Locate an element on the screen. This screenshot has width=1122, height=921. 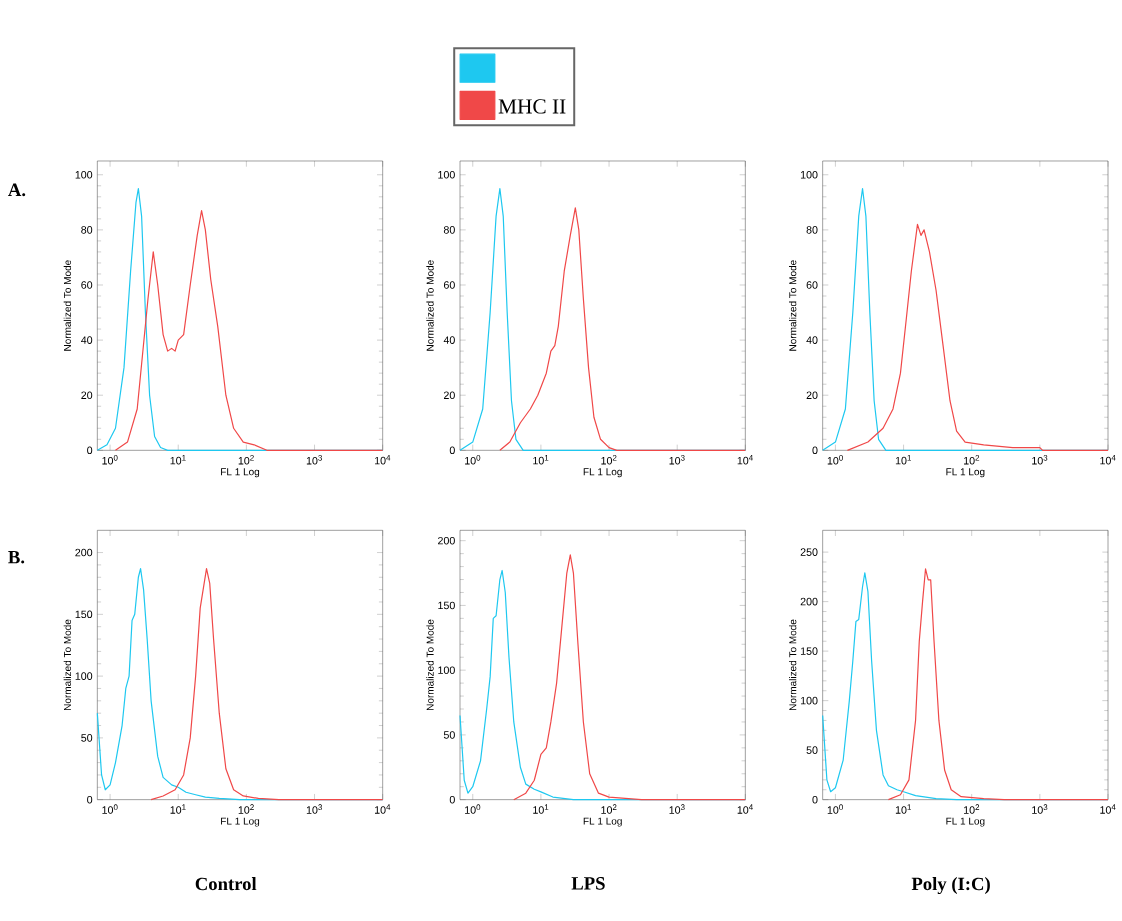
legend-label: MHC II is located at coordinates (532, 106).